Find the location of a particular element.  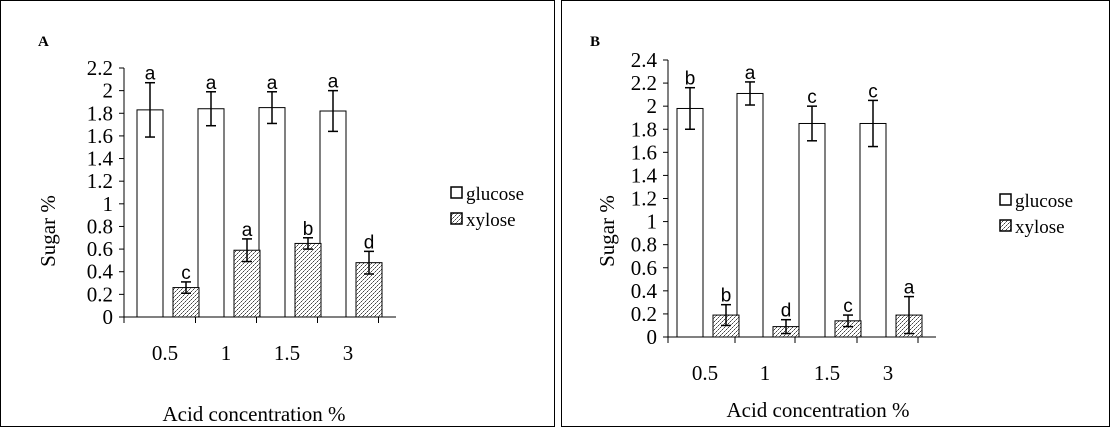

panel-label: B is located at coordinates (595, 42).